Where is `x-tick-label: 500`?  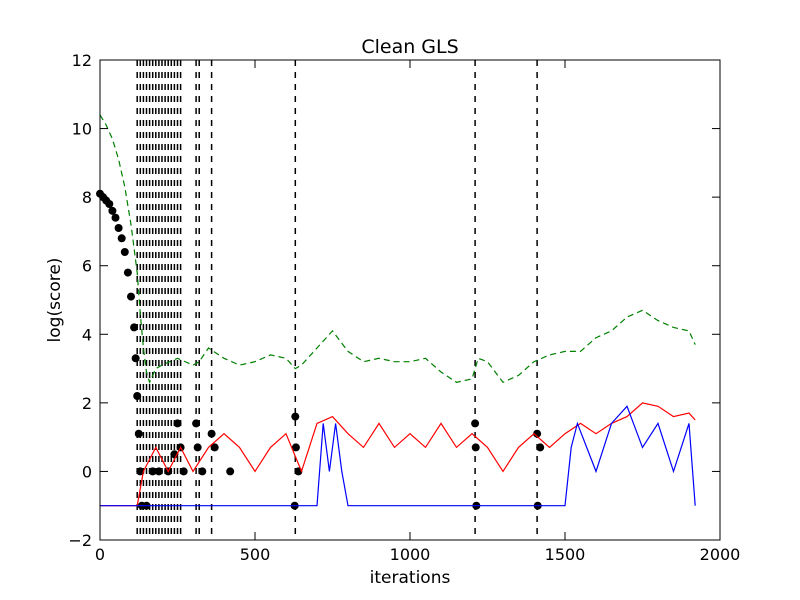
x-tick-label: 500 is located at coordinates (255, 554).